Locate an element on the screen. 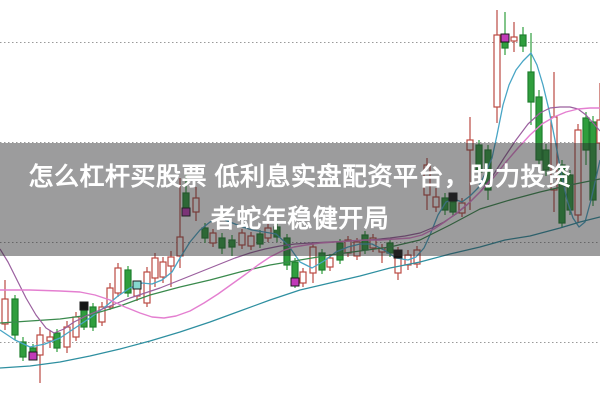  headline-line-2: 者蛇年稳健开局 is located at coordinates (300, 218).